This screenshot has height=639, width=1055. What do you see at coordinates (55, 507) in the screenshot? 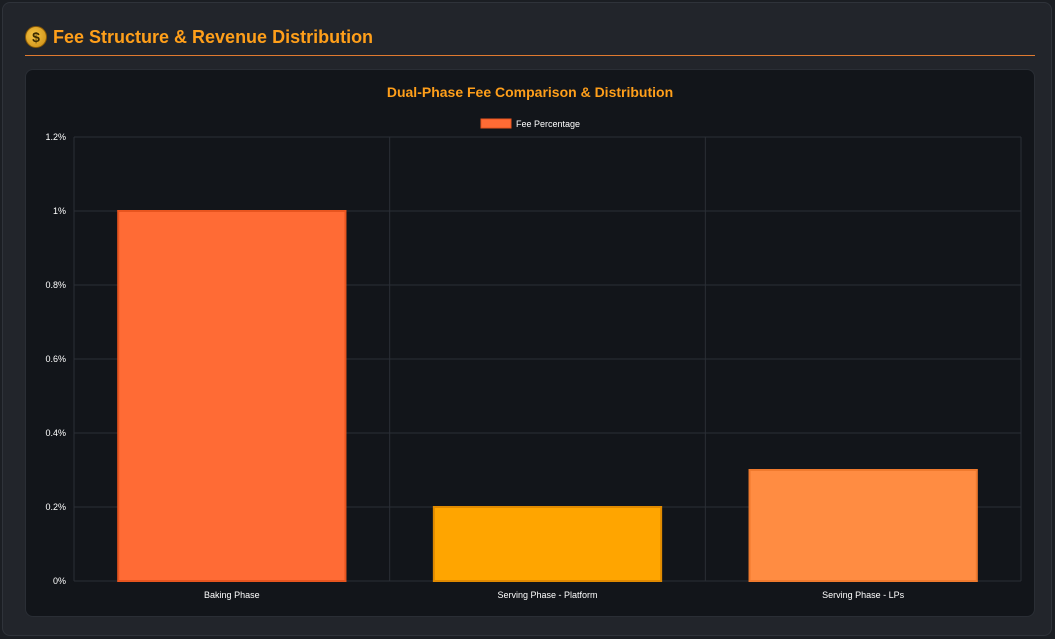
I see `y-tick-label: 0.2%` at bounding box center [55, 507].